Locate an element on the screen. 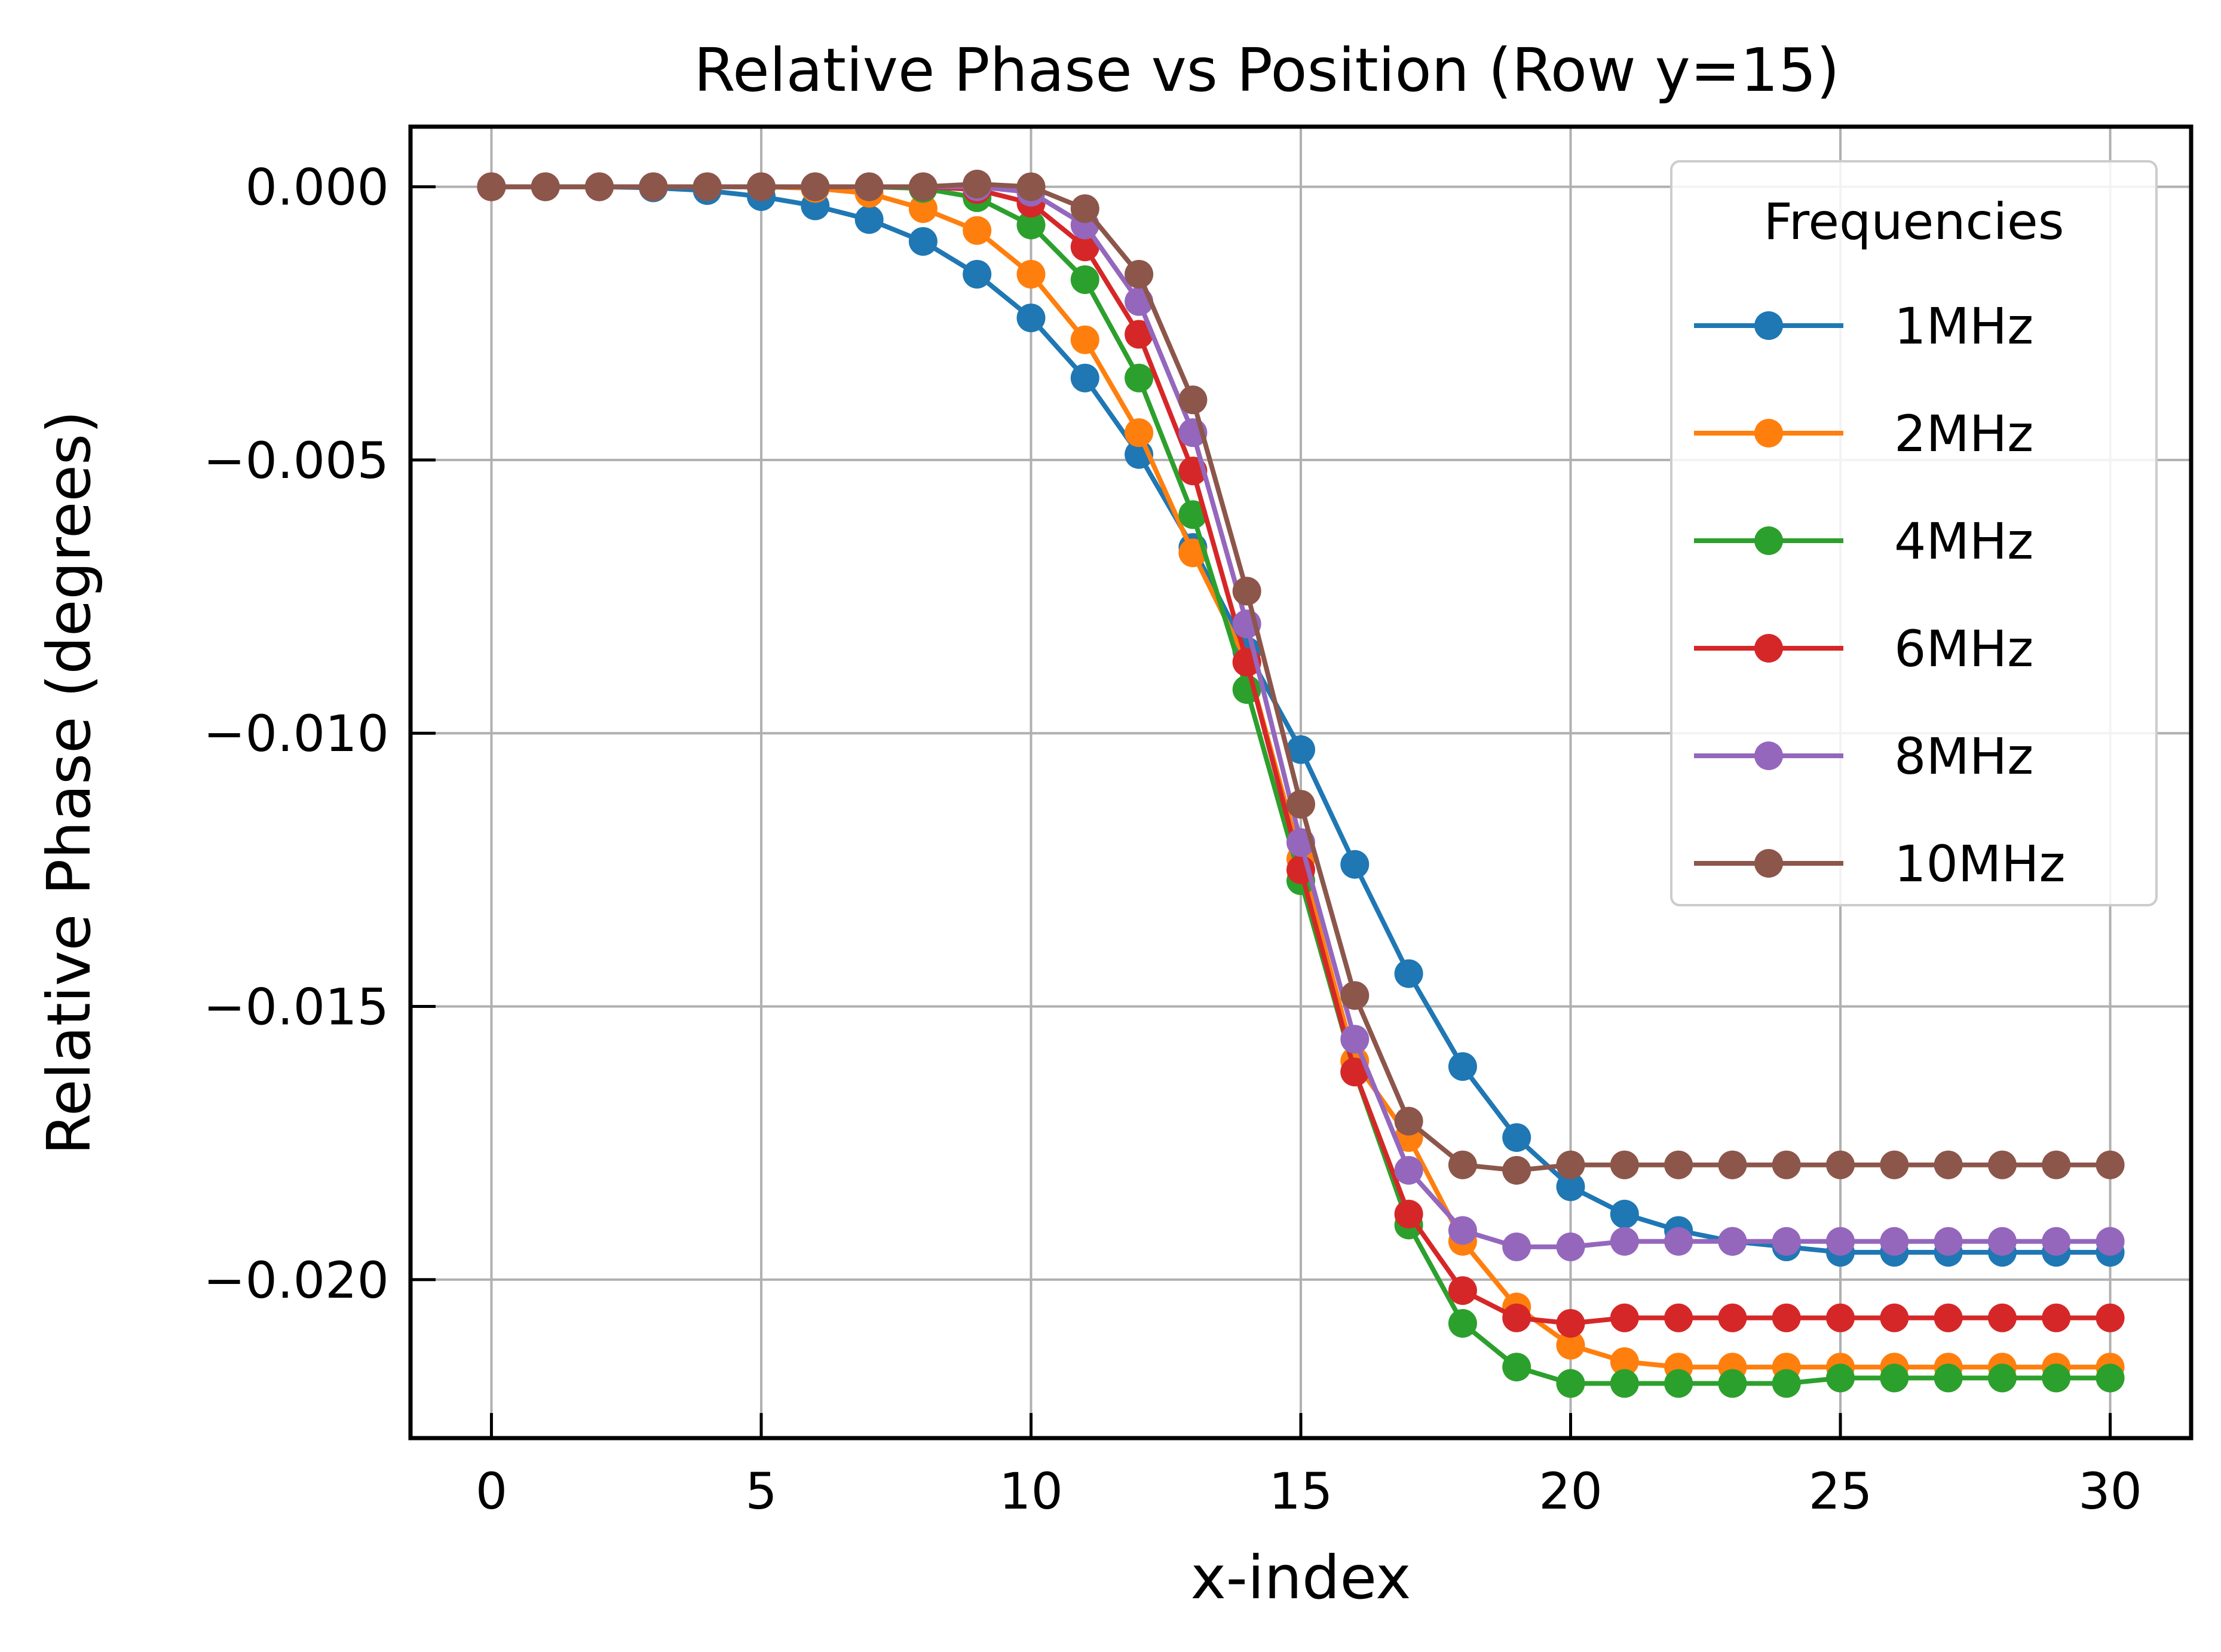  y-tick-label: −0.005 is located at coordinates (296, 460).